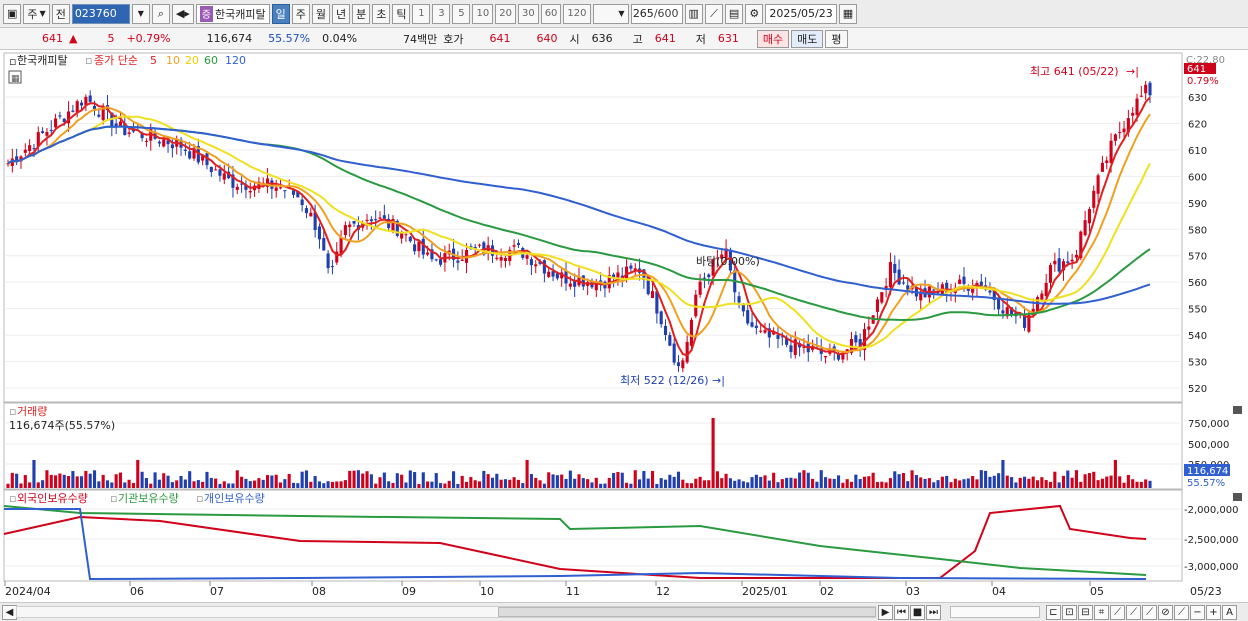 The width and height of the screenshot is (1248, 621). I want to click on period-minute-button: 분, so click(361, 13).